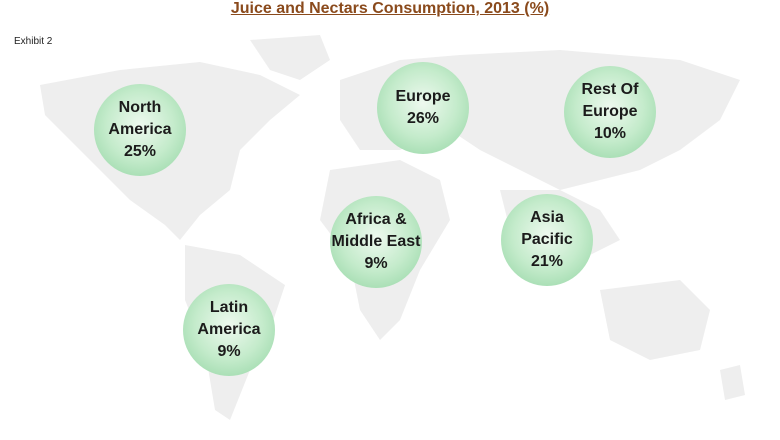  Describe the element at coordinates (610, 89) in the screenshot. I see `region-name: Rest Of` at that location.